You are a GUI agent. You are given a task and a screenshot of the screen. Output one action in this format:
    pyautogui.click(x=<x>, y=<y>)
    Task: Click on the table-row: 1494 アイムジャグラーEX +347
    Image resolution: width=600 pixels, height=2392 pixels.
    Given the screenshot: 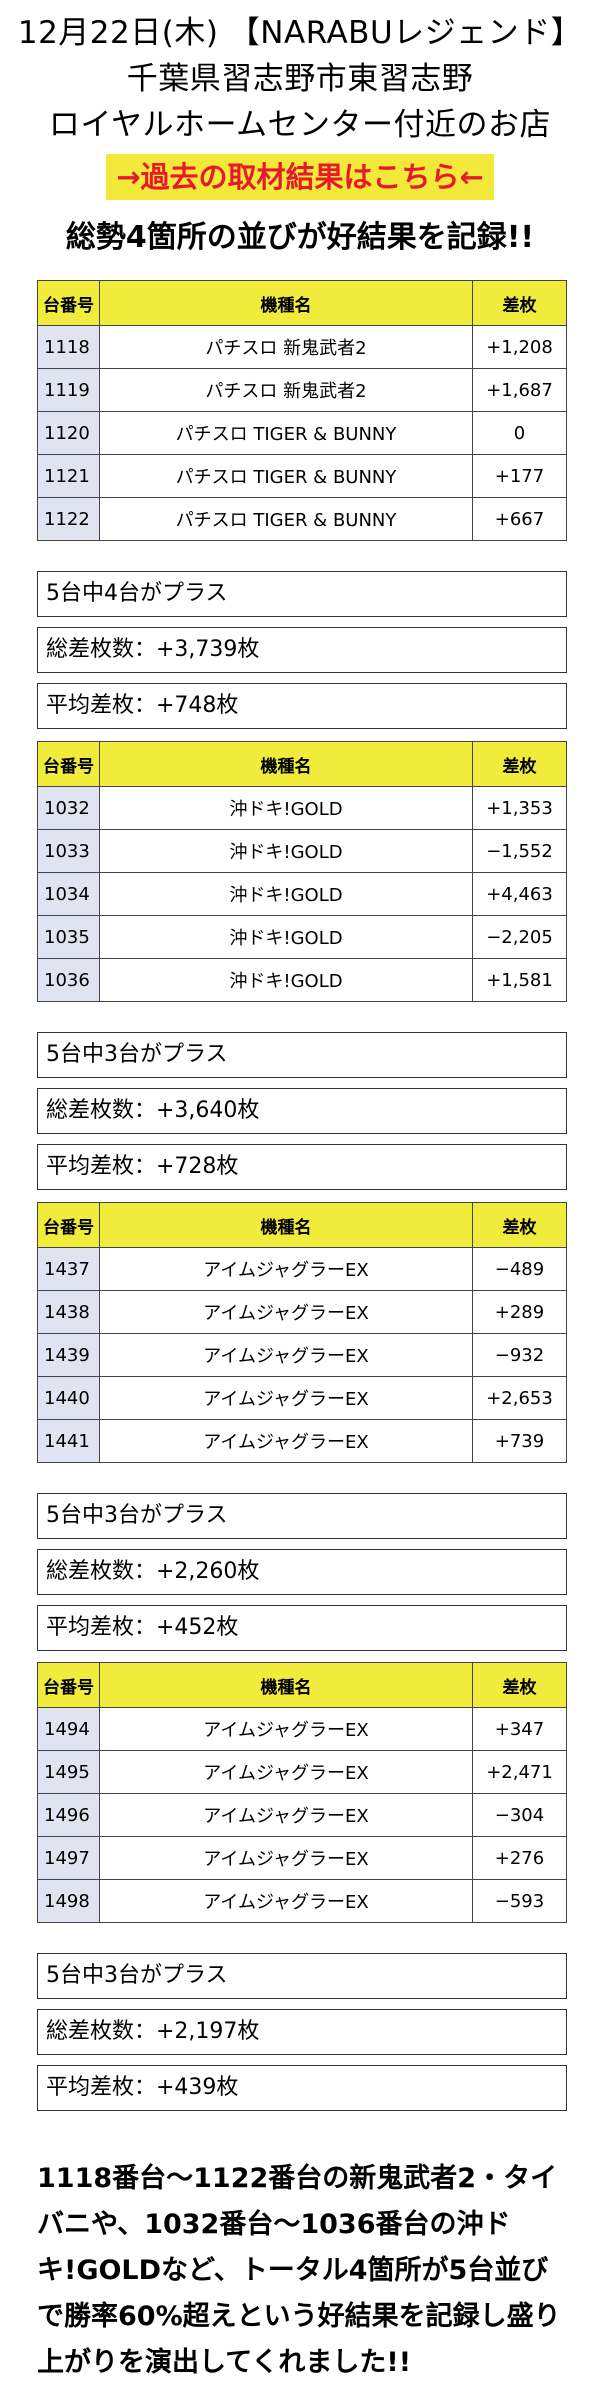 What is the action you would take?
    pyautogui.click(x=302, y=1729)
    